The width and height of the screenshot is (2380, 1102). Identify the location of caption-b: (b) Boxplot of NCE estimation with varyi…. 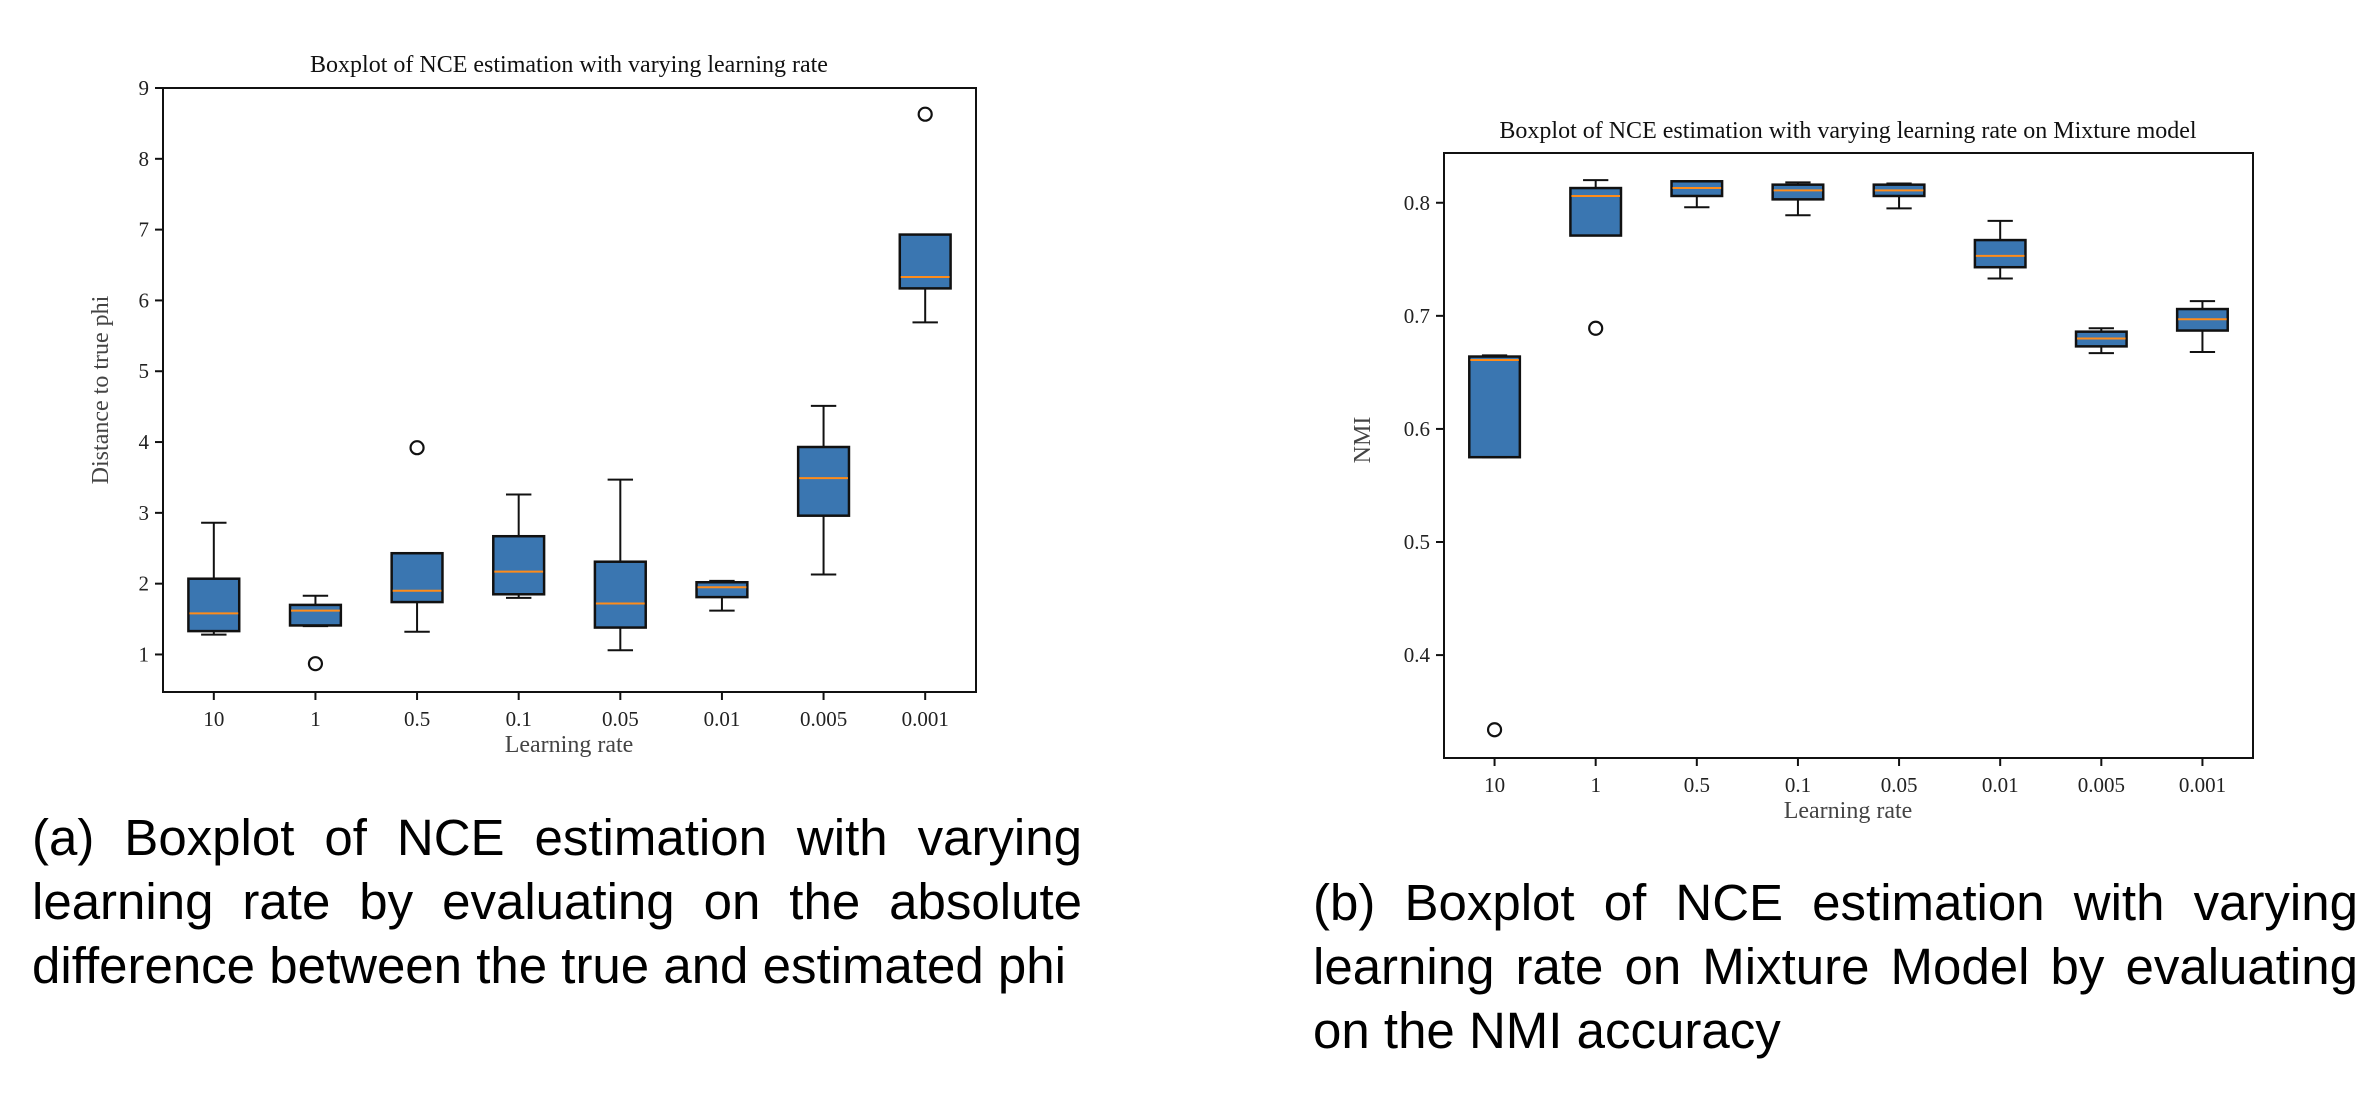
(1835, 966).